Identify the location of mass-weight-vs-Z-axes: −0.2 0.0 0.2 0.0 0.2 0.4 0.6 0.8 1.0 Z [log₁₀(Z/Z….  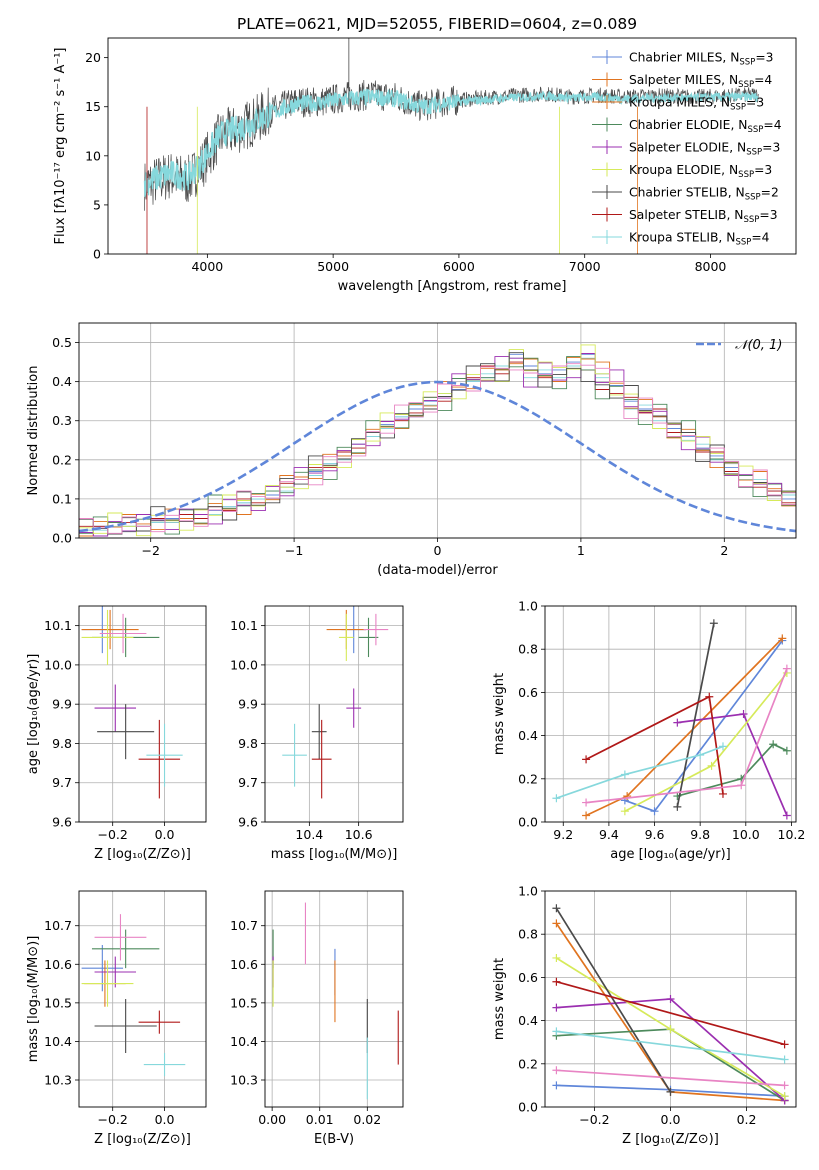
(644, 1015).